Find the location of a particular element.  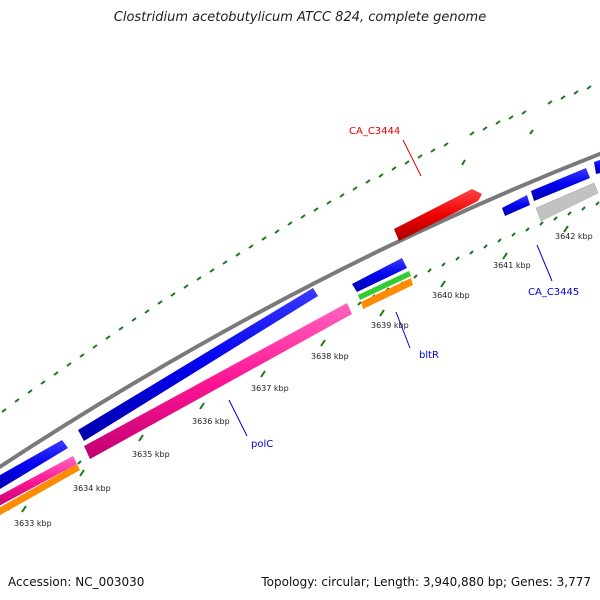

gene-label-CA-C3445: CA_C3445 is located at coordinates (553, 292).